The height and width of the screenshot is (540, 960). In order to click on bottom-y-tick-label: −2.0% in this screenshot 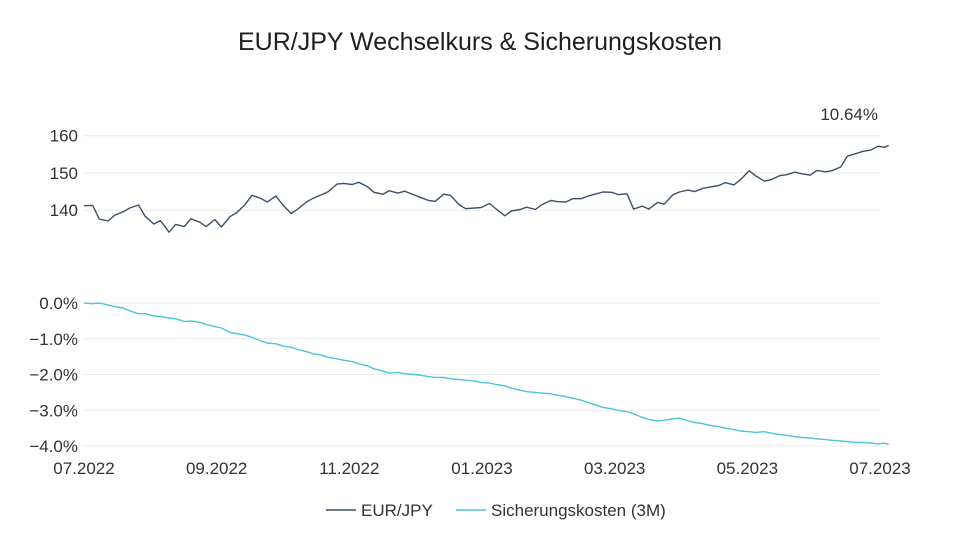, I will do `click(53, 375)`.